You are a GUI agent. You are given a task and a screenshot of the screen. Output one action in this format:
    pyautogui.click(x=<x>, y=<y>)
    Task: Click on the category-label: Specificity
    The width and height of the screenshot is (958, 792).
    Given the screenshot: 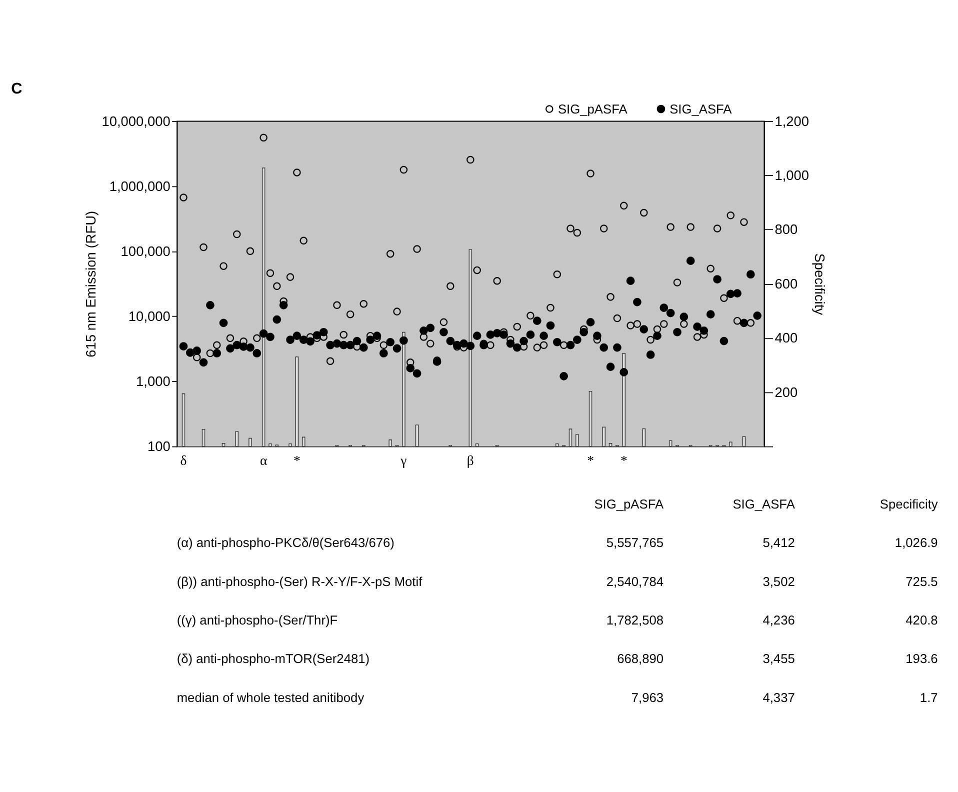 What is the action you would take?
    pyautogui.click(x=909, y=504)
    